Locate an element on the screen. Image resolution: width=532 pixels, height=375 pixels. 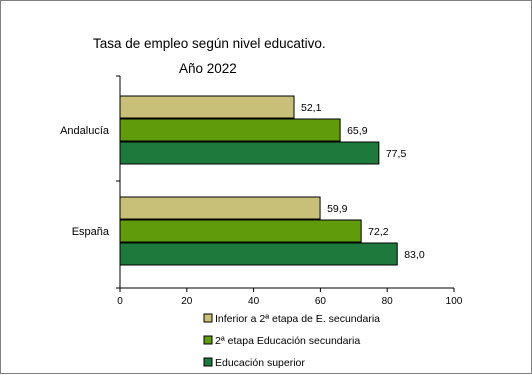
legend-label: Inferior a 2ª etapa de E. secundaria is located at coordinates (297, 319).